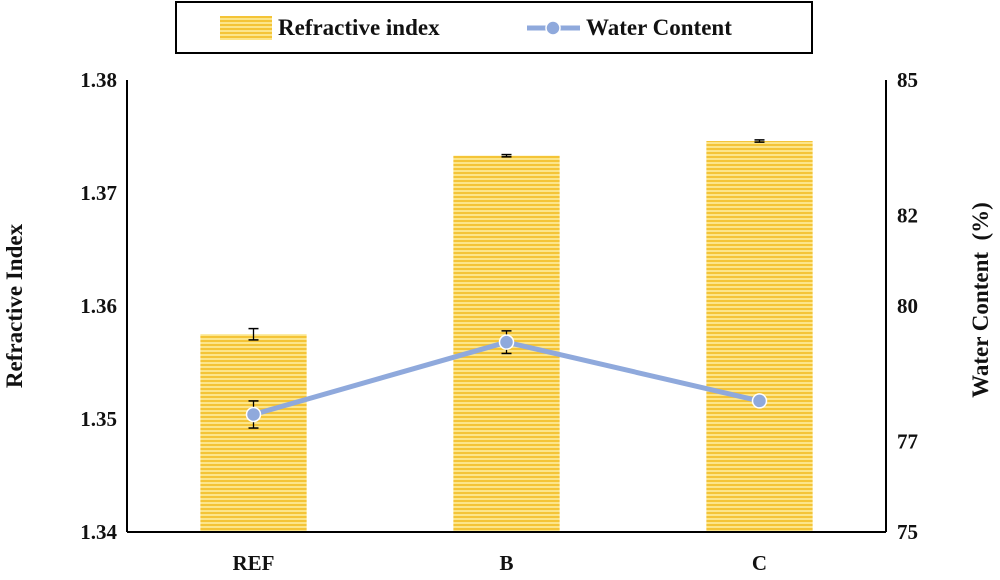  I want to click on left-tick-label: 1.38, so click(98, 80).